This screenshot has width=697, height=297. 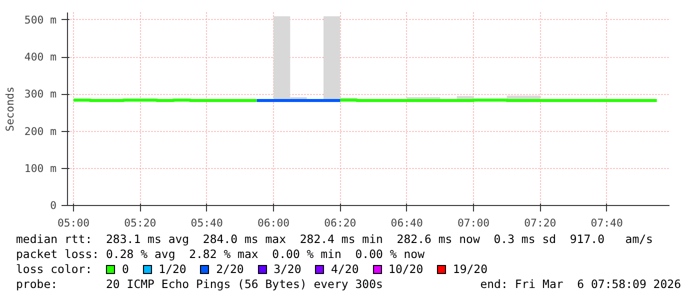 What do you see at coordinates (230, 269) in the screenshot?
I see `legend-label: 2/20` at bounding box center [230, 269].